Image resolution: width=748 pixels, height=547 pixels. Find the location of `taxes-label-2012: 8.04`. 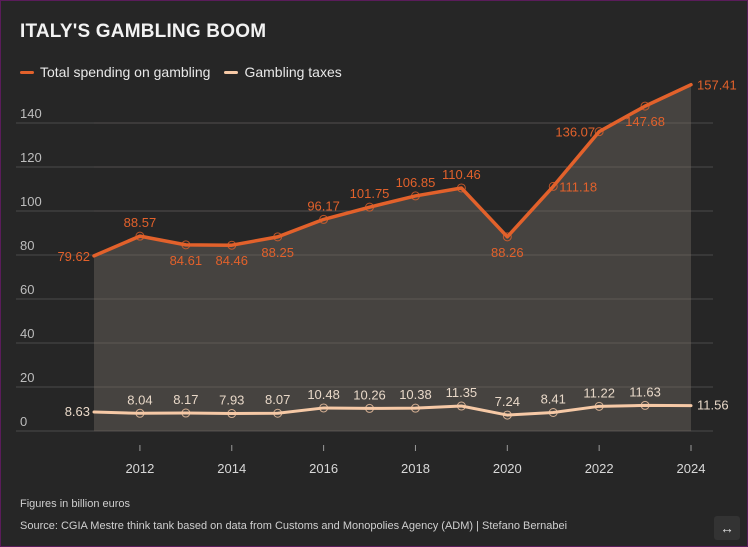

taxes-label-2012: 8.04 is located at coordinates (139, 399).